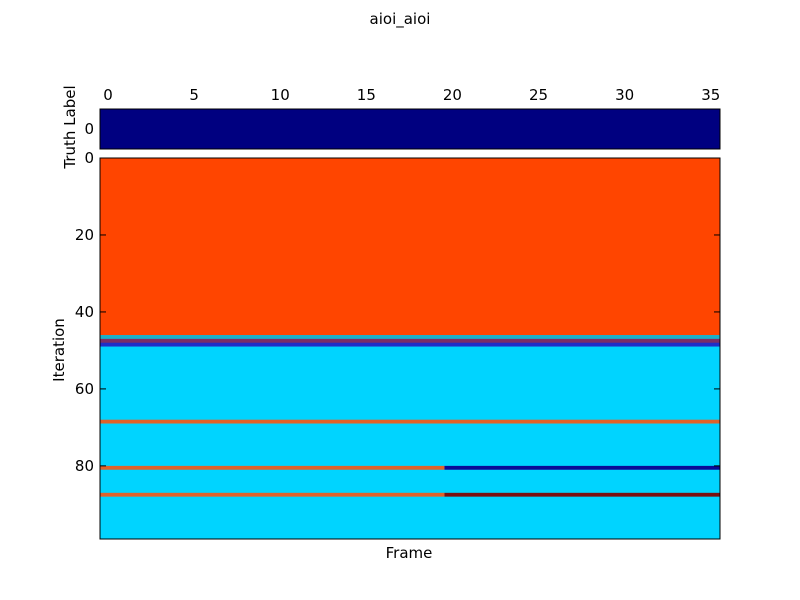 This screenshot has width=800, height=600. What do you see at coordinates (84, 312) in the screenshot?
I see `main-y-tick-label: 40` at bounding box center [84, 312].